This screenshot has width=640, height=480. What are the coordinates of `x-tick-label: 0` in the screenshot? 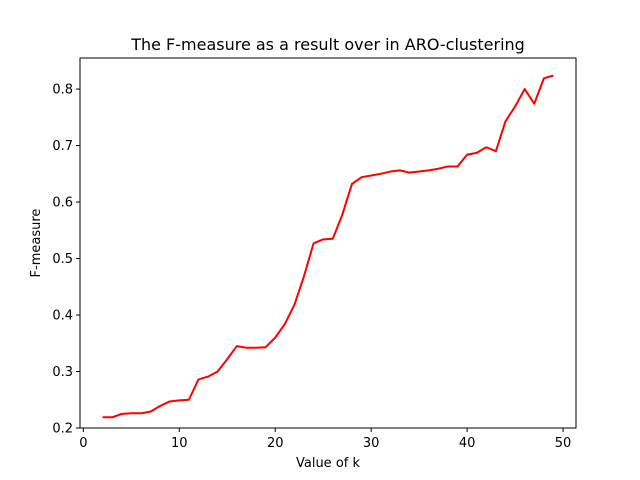 It's located at (83, 443).